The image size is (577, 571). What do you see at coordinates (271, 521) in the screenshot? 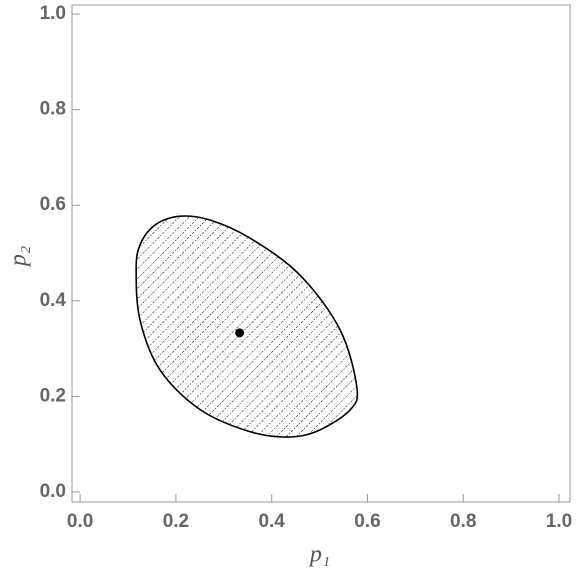
I see `x-tick-label: 0.4` at bounding box center [271, 521].